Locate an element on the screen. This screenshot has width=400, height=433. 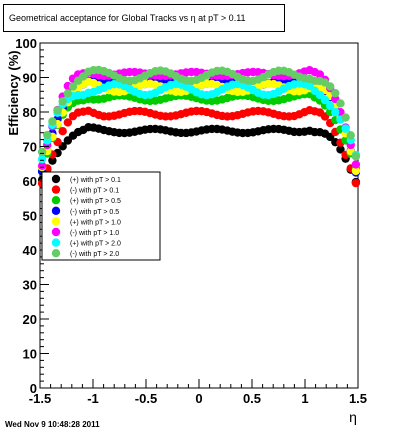
legend-entry: (+) with pT > 0.5 is located at coordinates (95, 201).